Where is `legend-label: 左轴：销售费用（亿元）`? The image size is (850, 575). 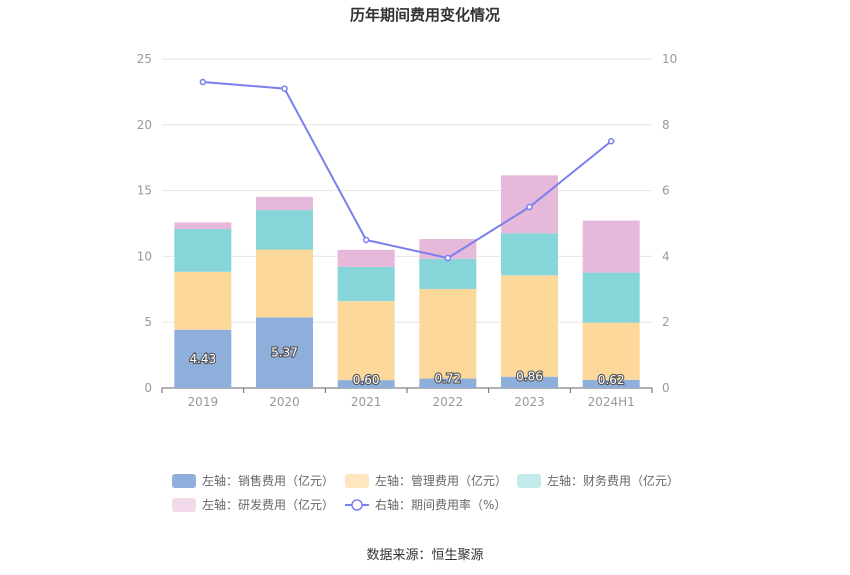 legend-label: 左轴：销售费用（亿元） is located at coordinates (268, 480).